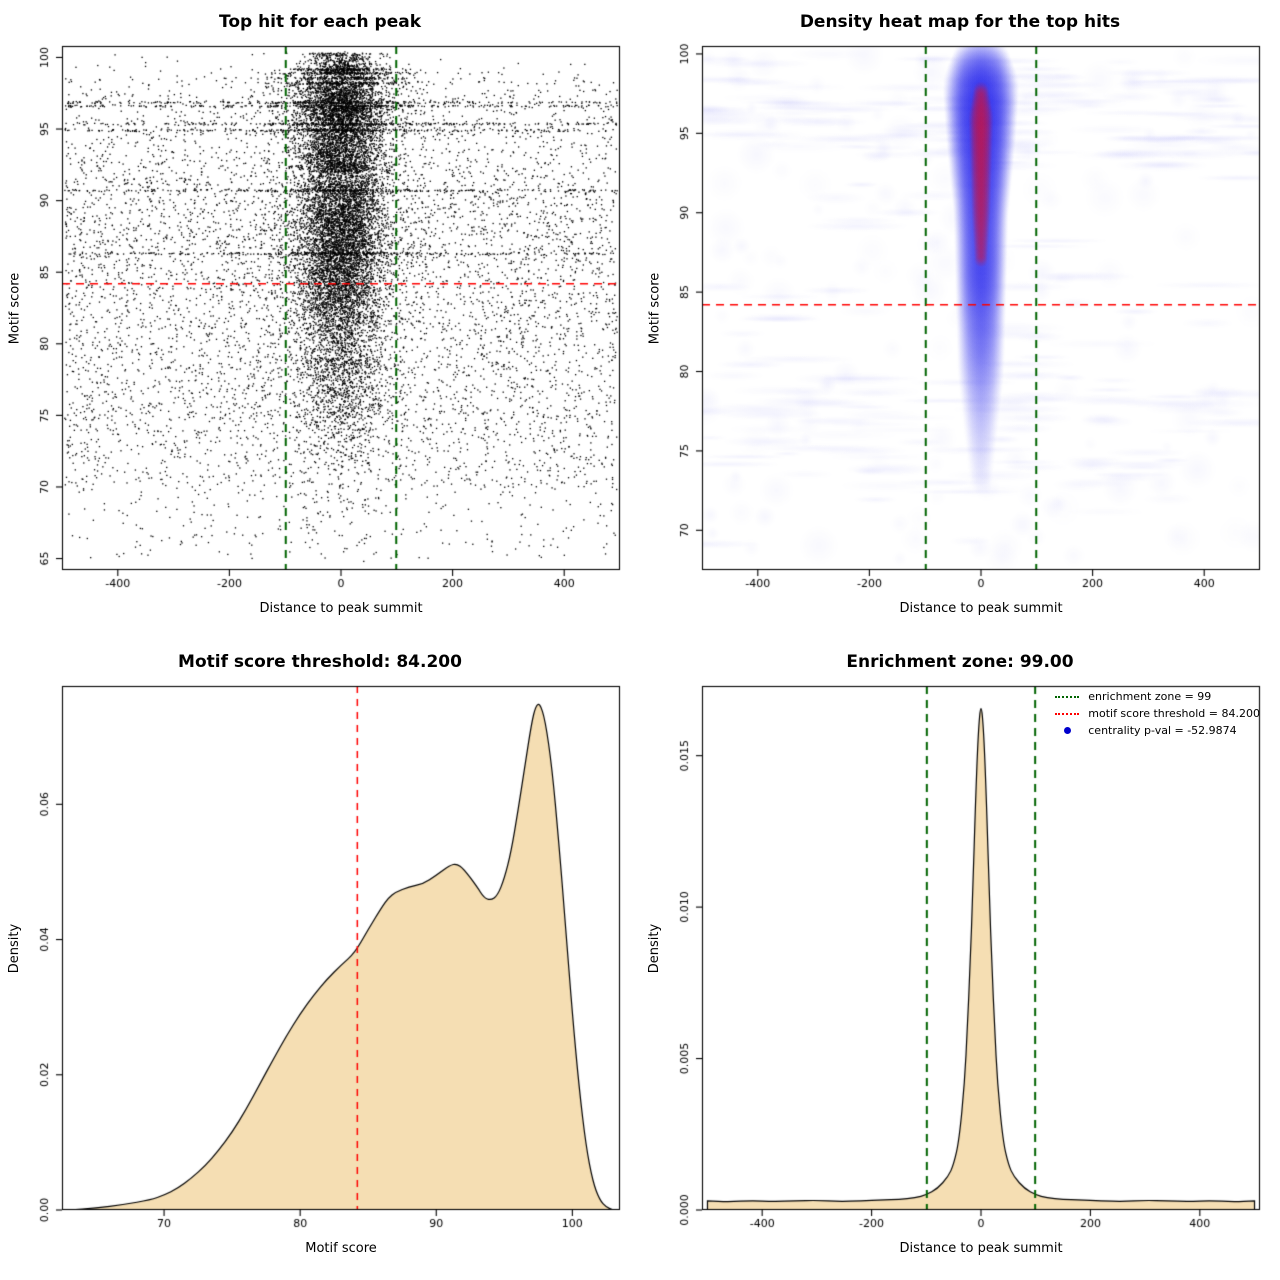  I want to click on x-axis-label-heatmap: Distance to peak summit, so click(981, 608).